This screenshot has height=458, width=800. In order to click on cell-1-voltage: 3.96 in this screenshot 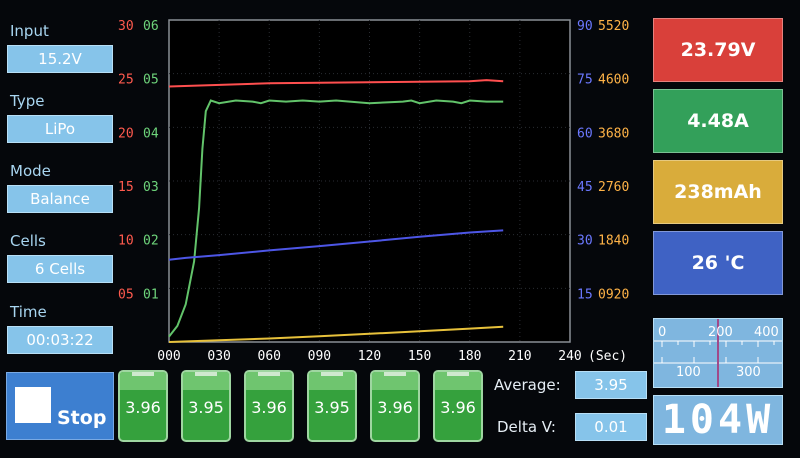, I will do `click(143, 407)`.